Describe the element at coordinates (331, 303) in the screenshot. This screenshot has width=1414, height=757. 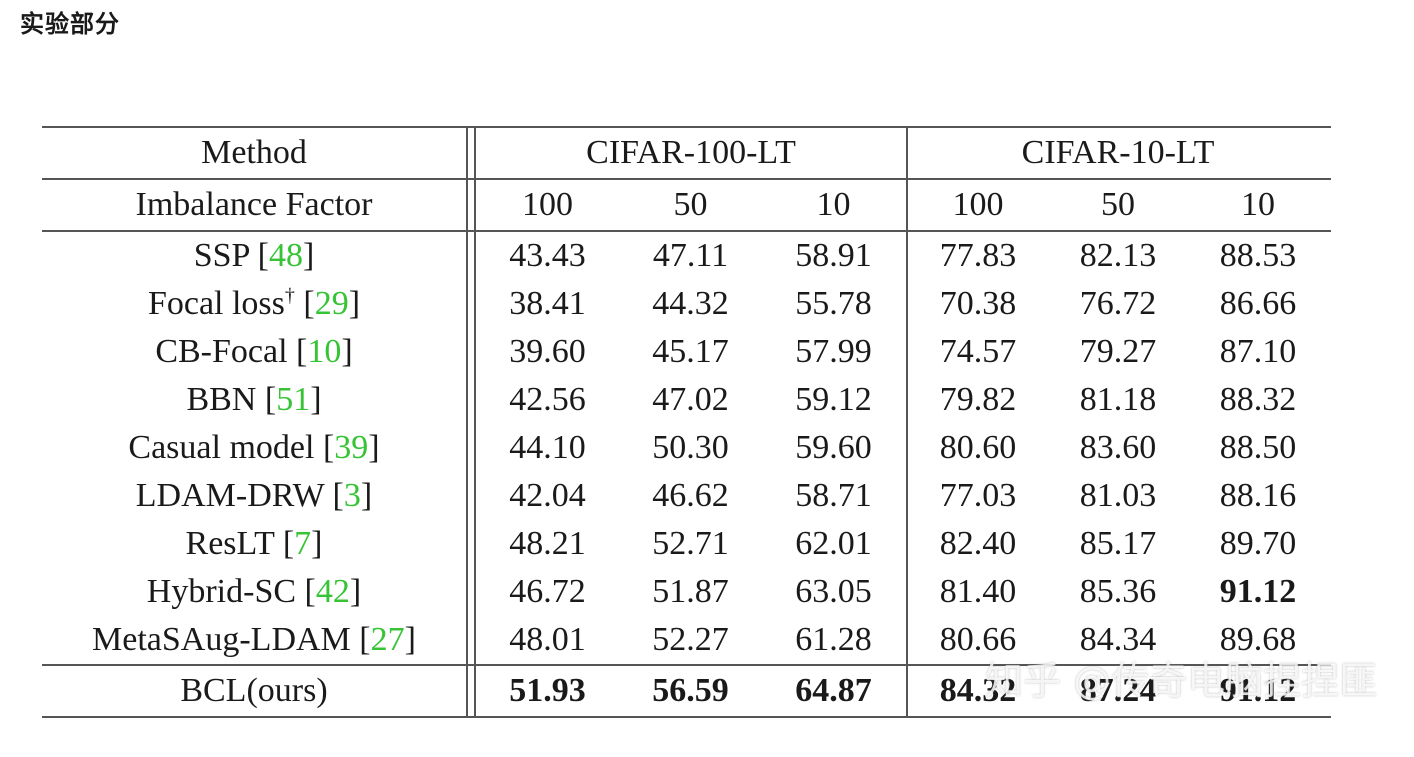
I see `citation-number: 29` at that location.